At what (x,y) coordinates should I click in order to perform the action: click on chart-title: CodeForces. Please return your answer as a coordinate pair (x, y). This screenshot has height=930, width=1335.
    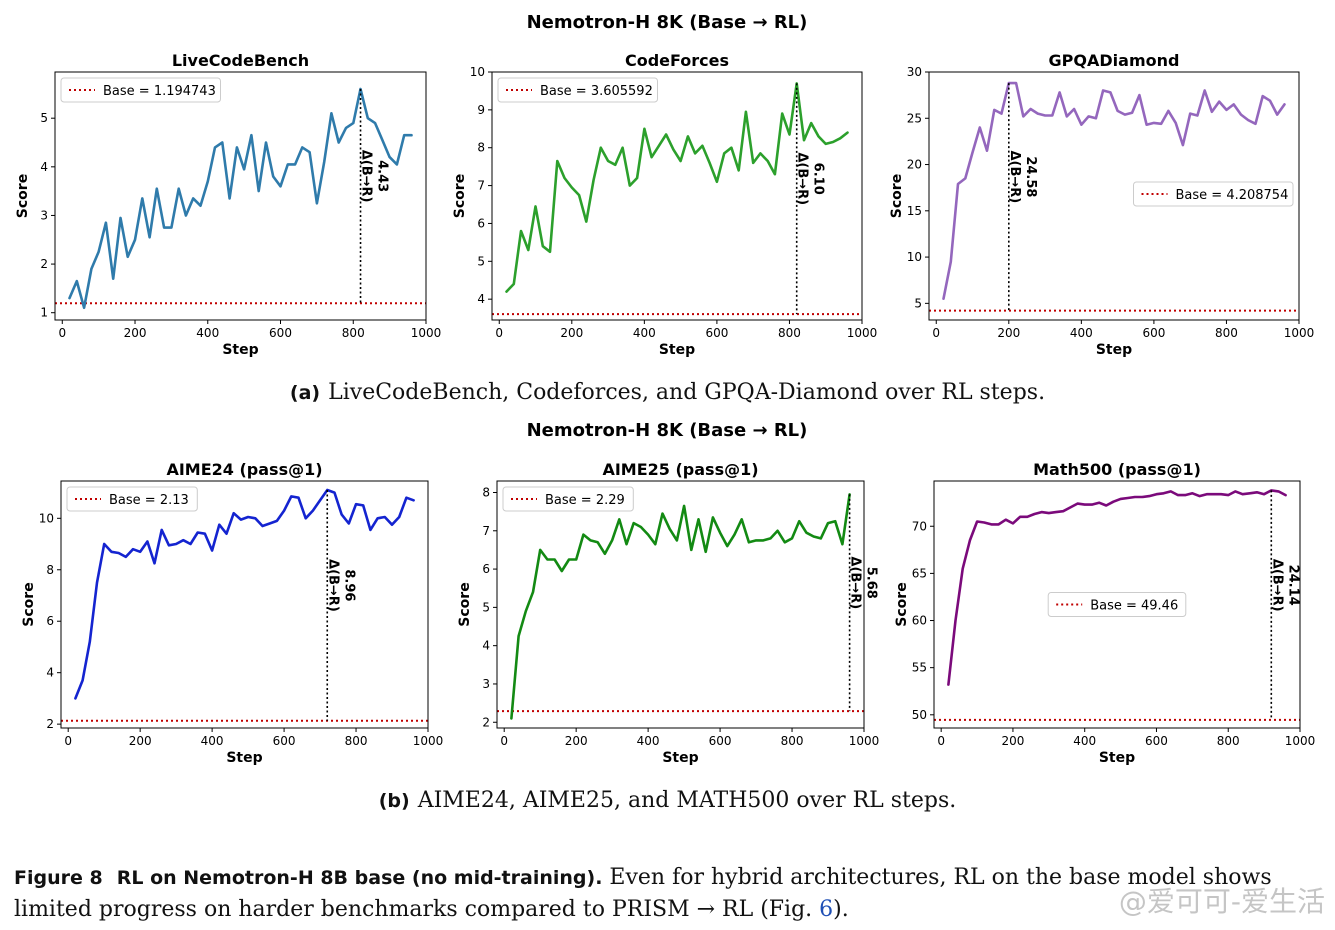
    Looking at the image, I should click on (677, 60).